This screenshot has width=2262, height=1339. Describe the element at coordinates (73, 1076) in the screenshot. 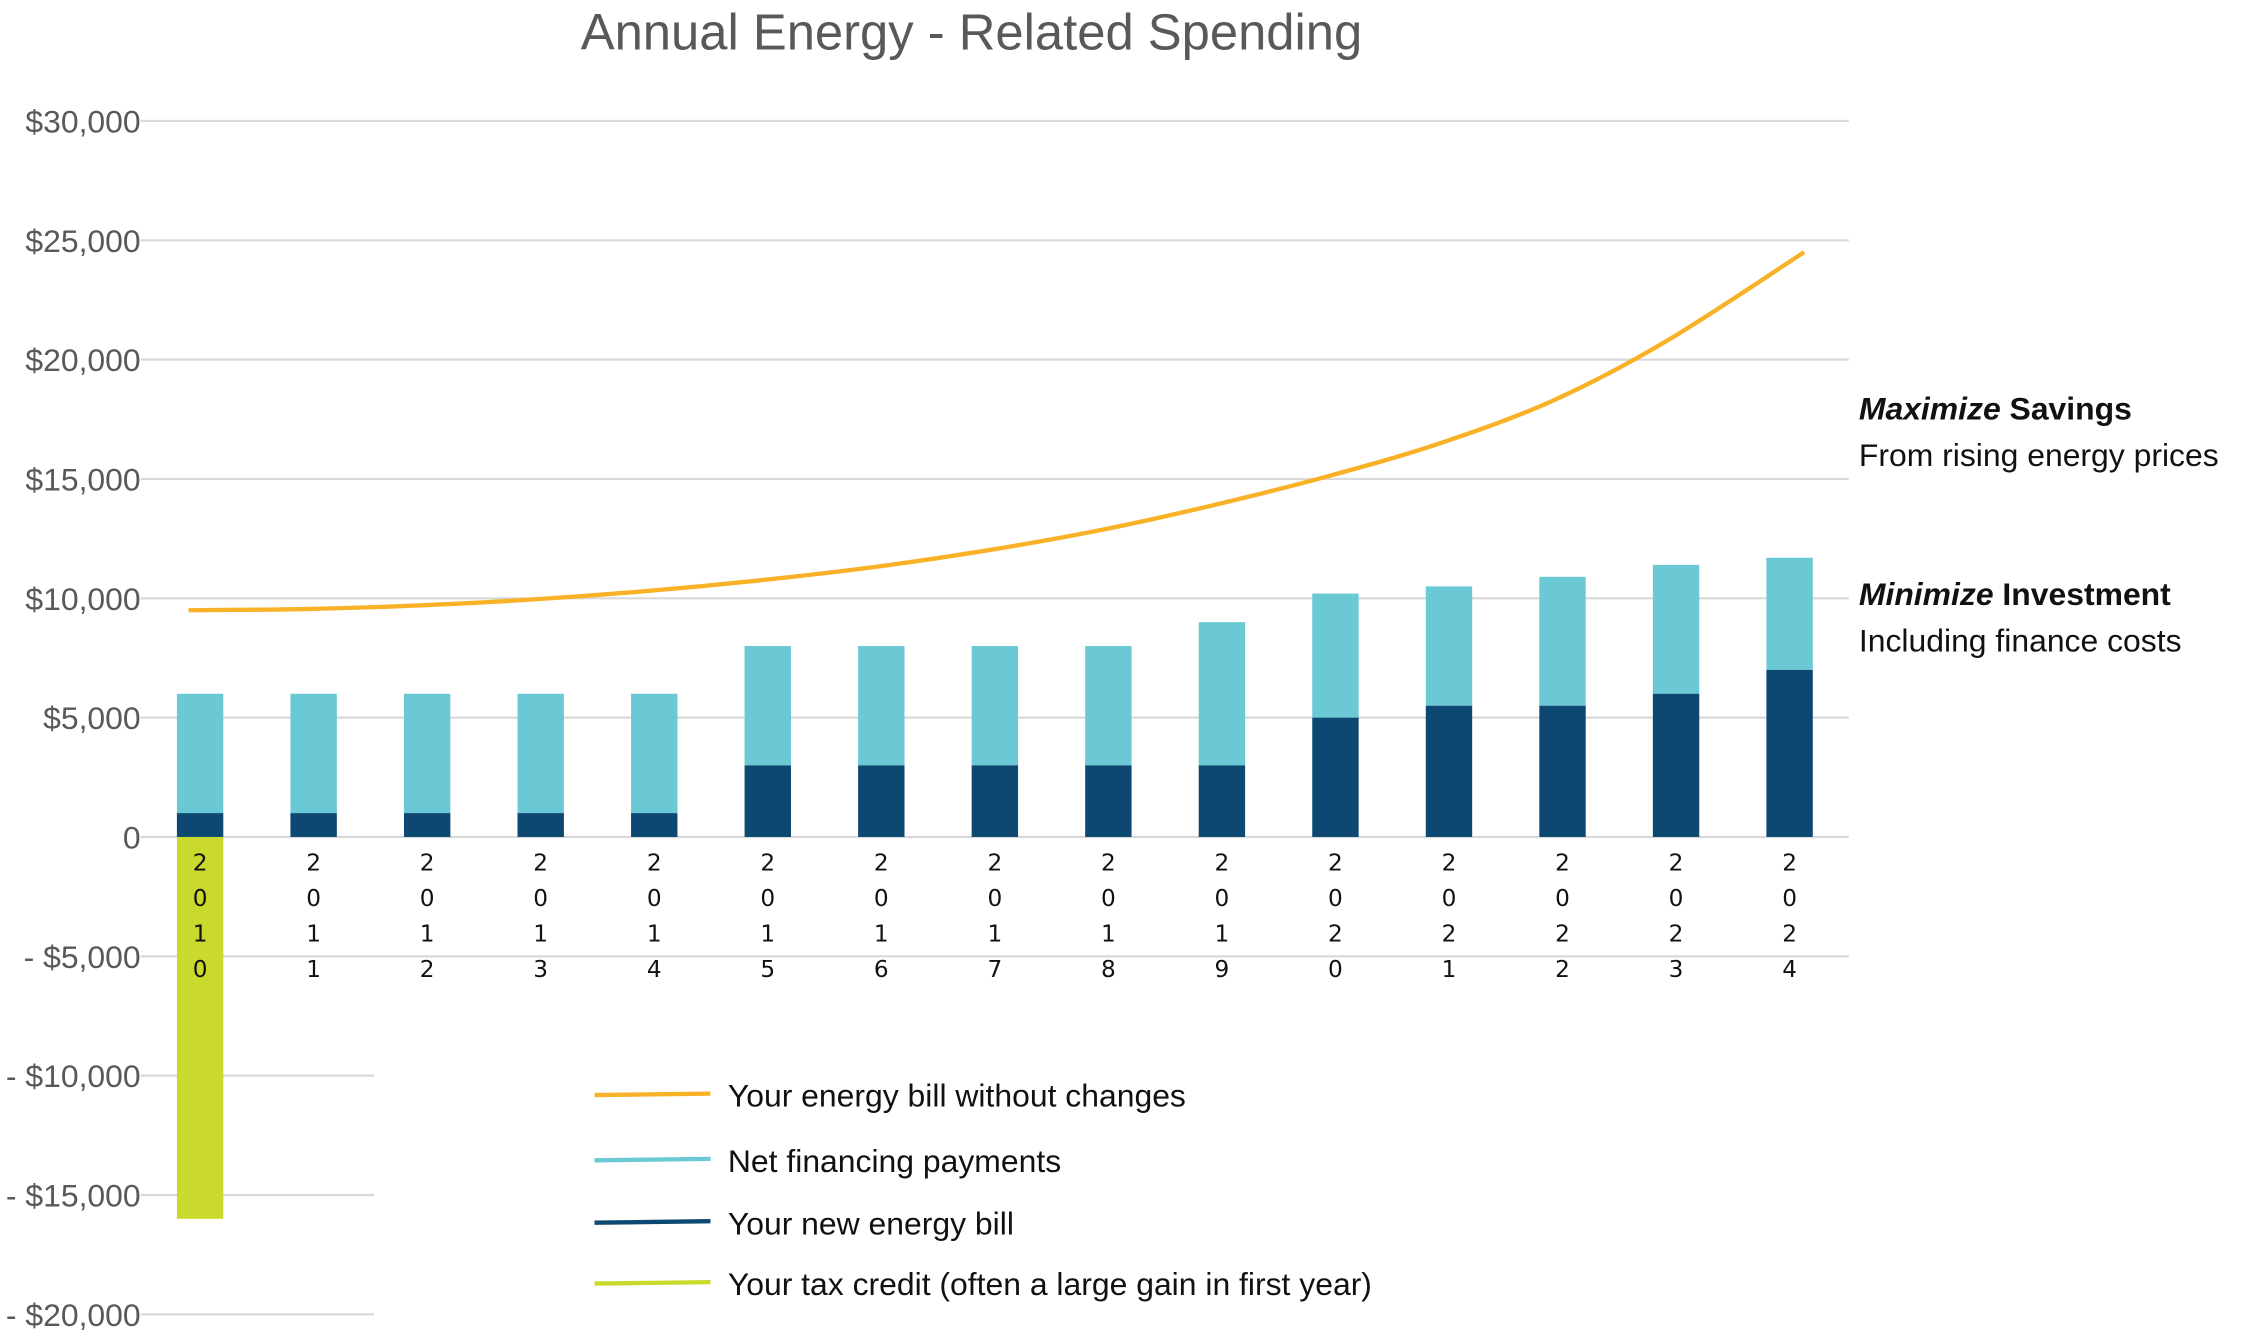

I see `y-tick-label: - $10,000` at that location.